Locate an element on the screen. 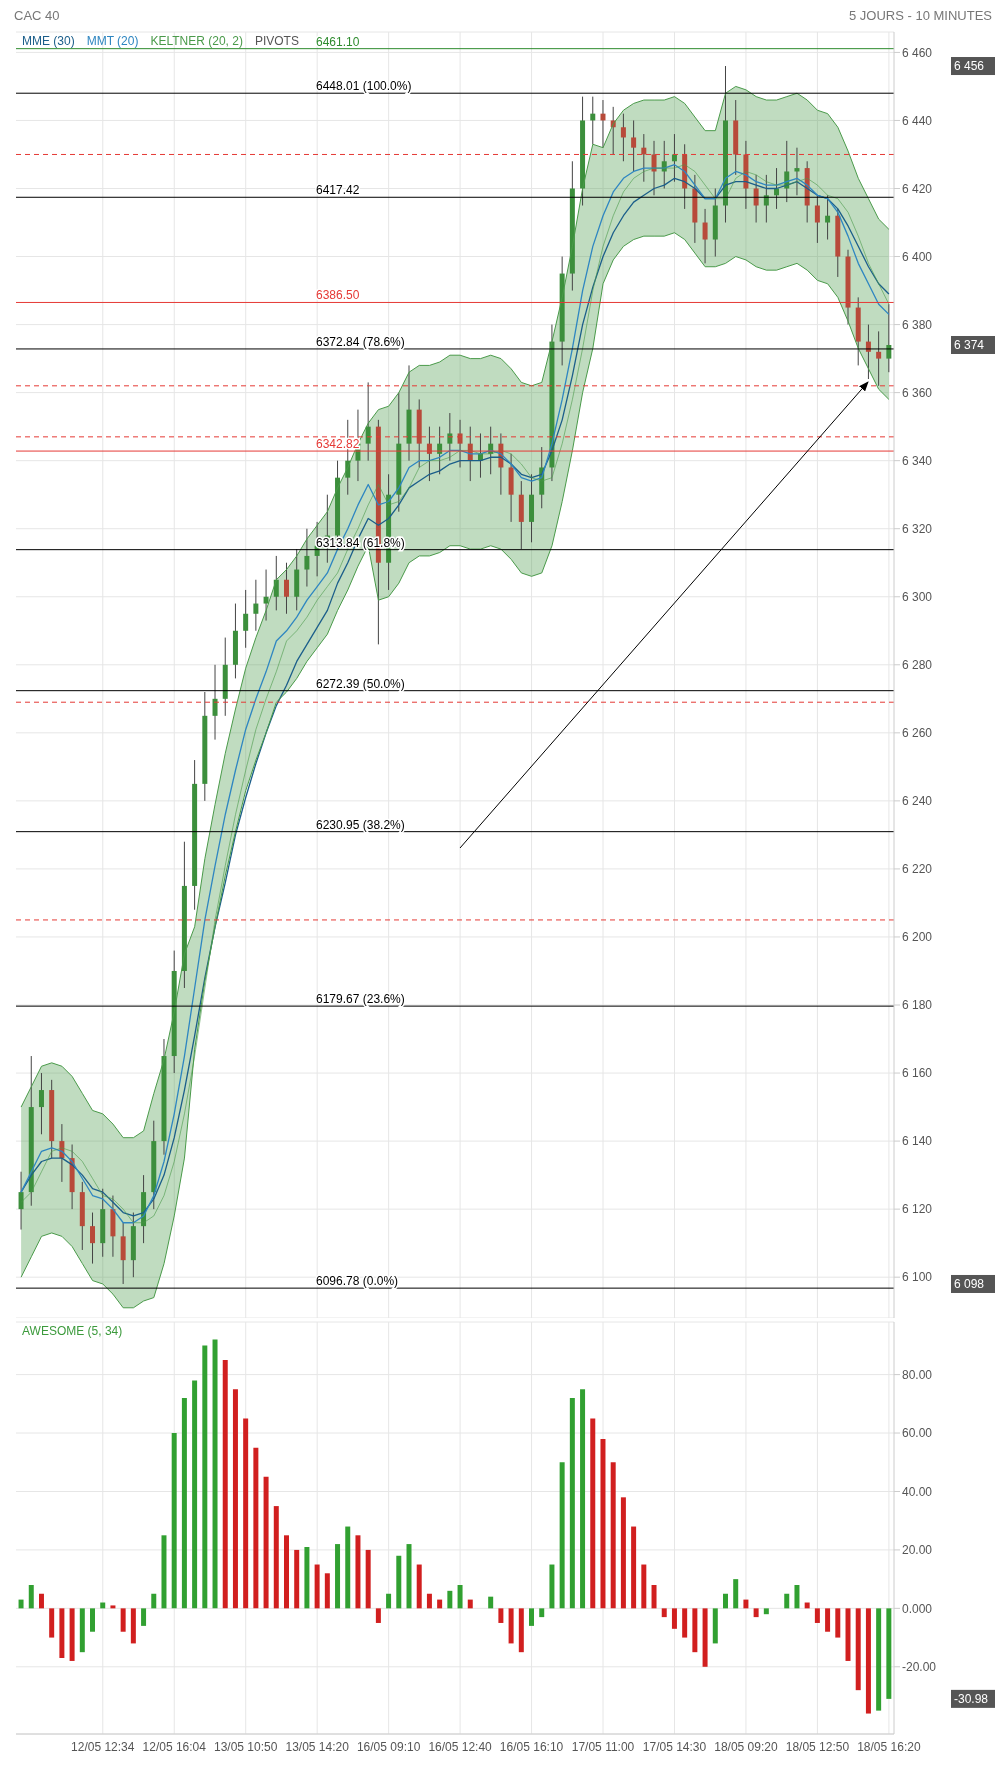 The height and width of the screenshot is (1774, 1000). y-tick-label: 6 460 is located at coordinates (917, 52).